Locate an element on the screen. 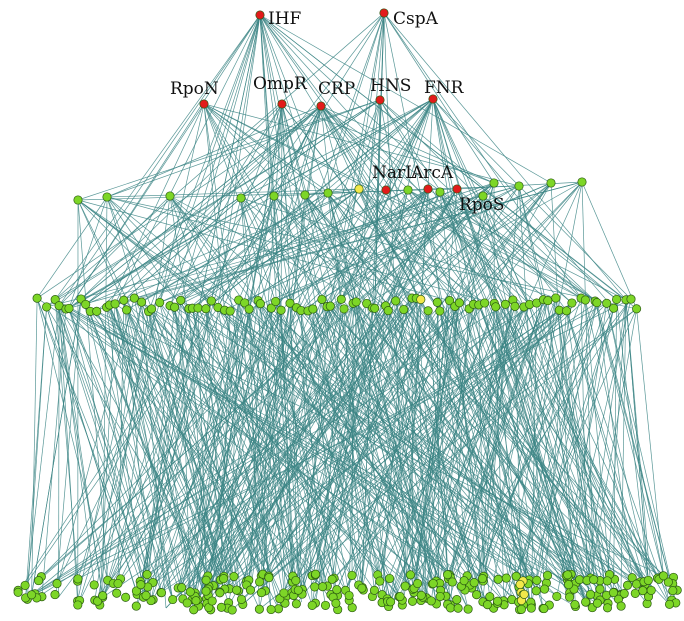 The width and height of the screenshot is (684, 621). regulator-node-crp is located at coordinates (321, 106).